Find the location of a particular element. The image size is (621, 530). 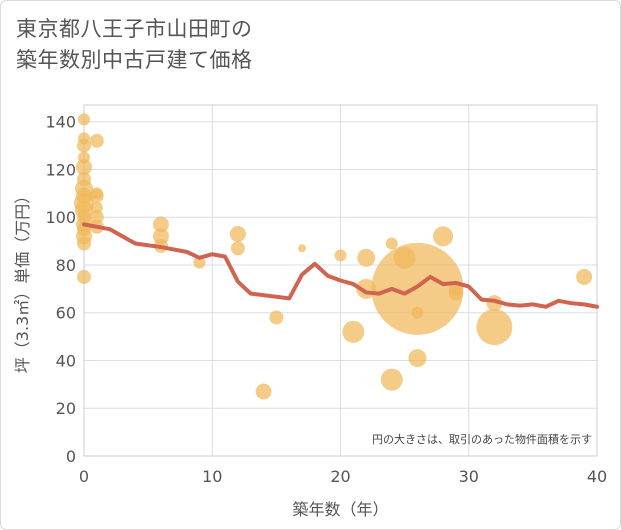

y-tick-labels: 0 20 40 60 80 100 120 140 is located at coordinates (60, 289).